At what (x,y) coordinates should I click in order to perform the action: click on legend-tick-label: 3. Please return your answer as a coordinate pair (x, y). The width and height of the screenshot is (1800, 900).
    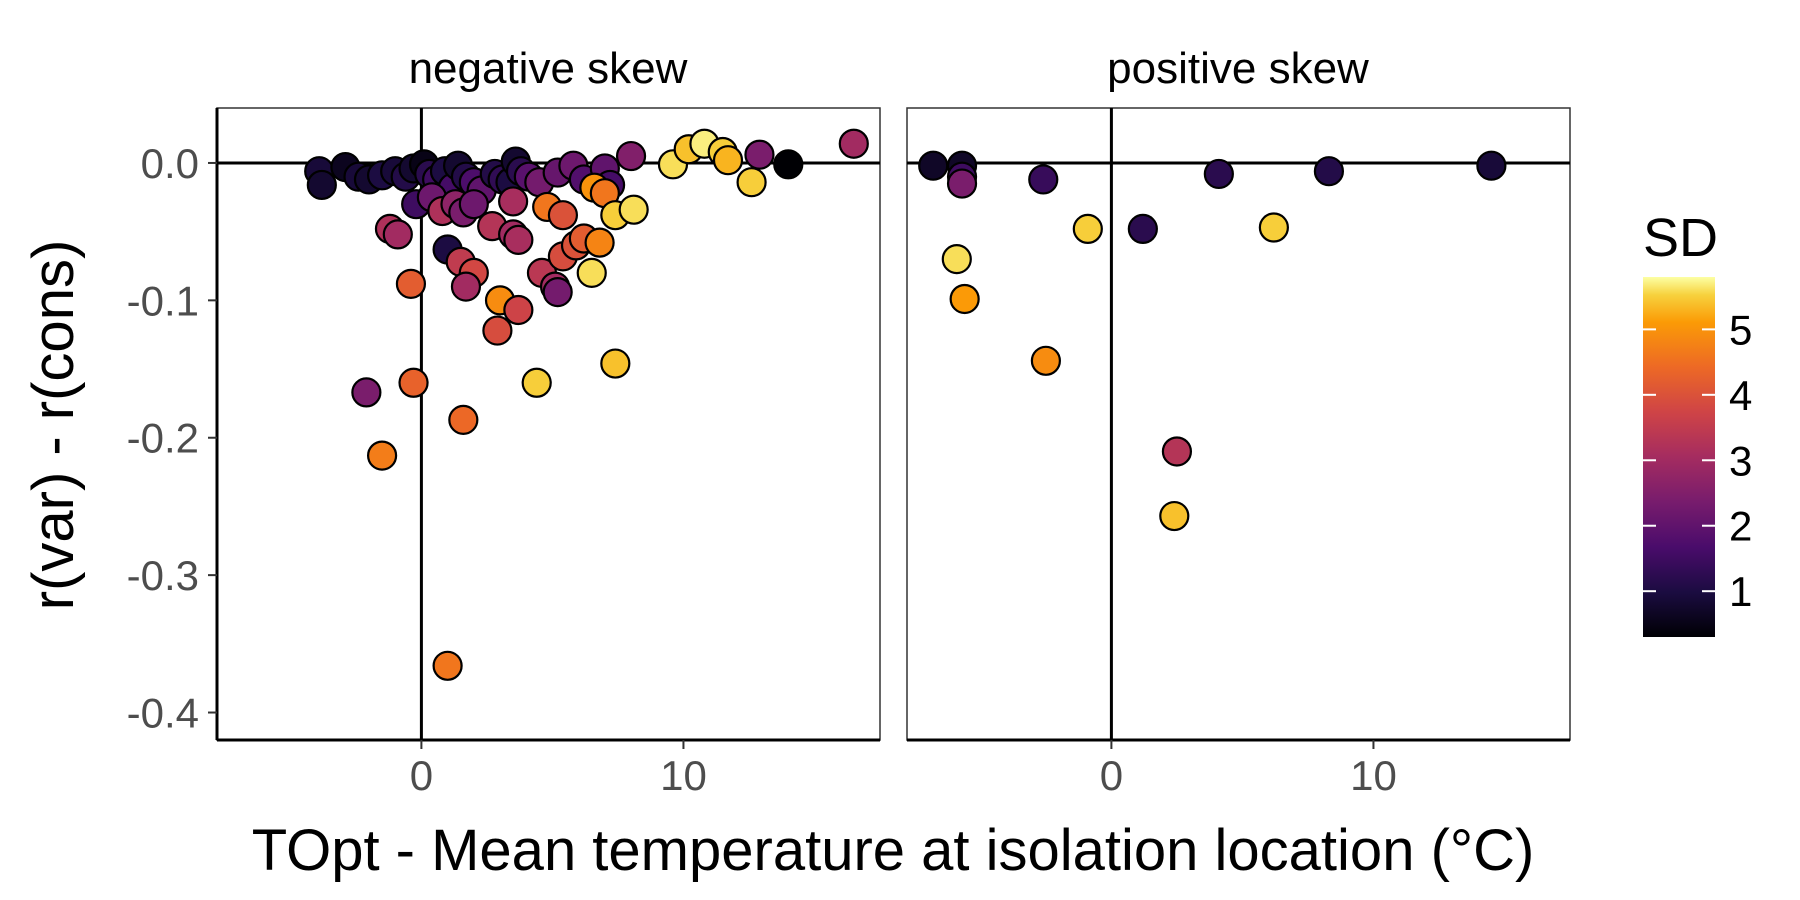
    Looking at the image, I should click on (1740, 460).